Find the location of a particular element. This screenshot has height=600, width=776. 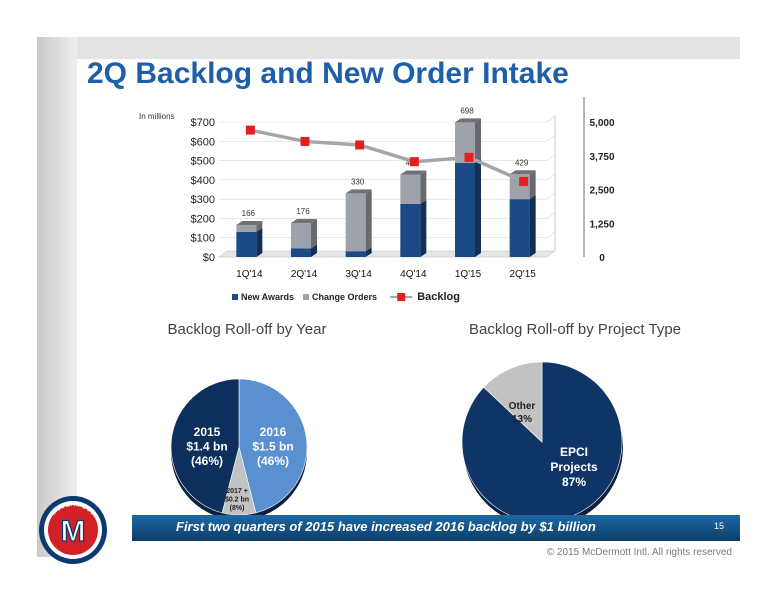

y-tick-label: $600 is located at coordinates (203, 142).